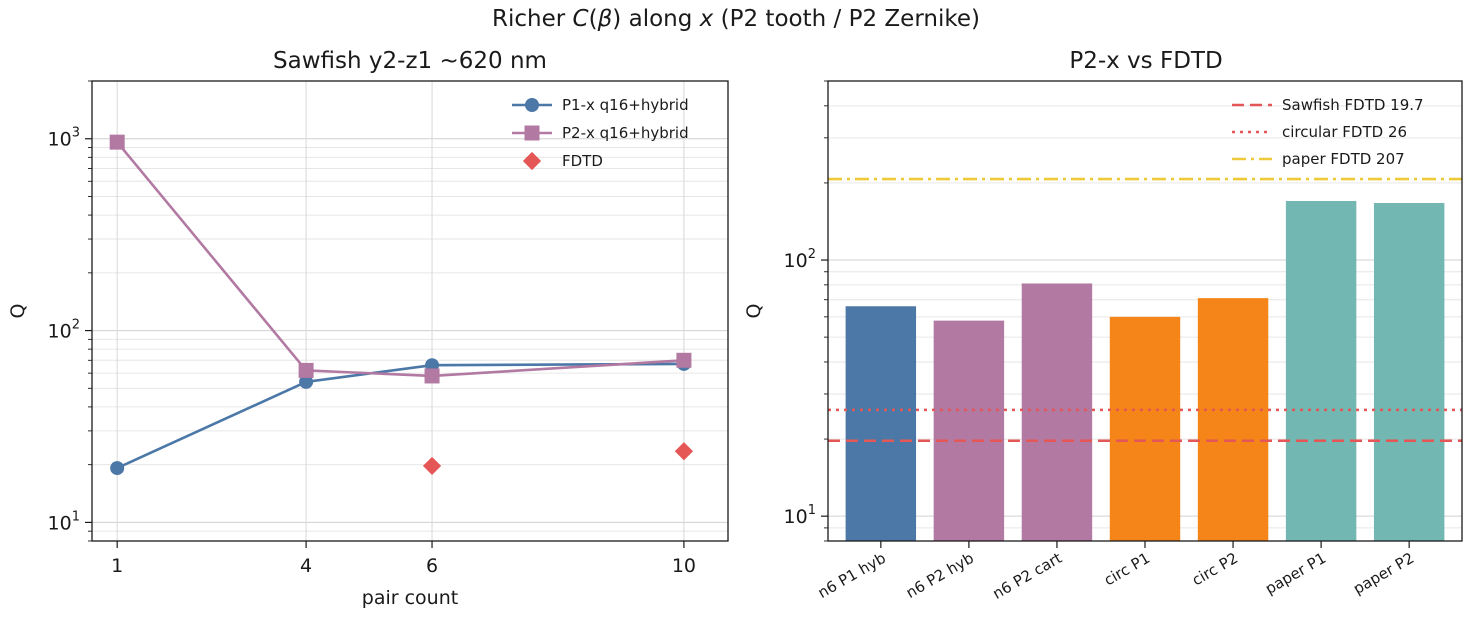 Image resolution: width=1472 pixels, height=624 pixels. What do you see at coordinates (432, 566) in the screenshot?
I see `x-tick-label: 6` at bounding box center [432, 566].